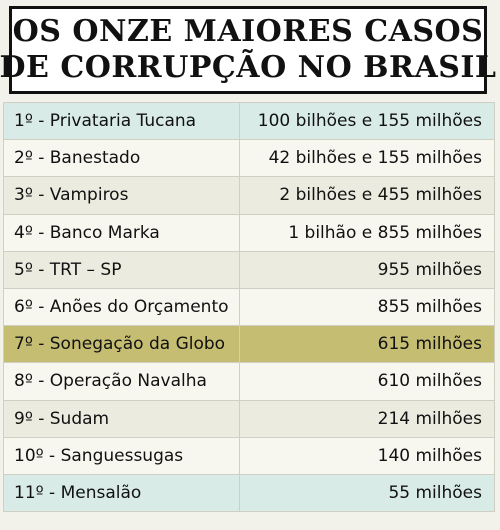 This screenshot has width=500, height=530. I want to click on case-name: 5º - TRT – SP, so click(121, 269).